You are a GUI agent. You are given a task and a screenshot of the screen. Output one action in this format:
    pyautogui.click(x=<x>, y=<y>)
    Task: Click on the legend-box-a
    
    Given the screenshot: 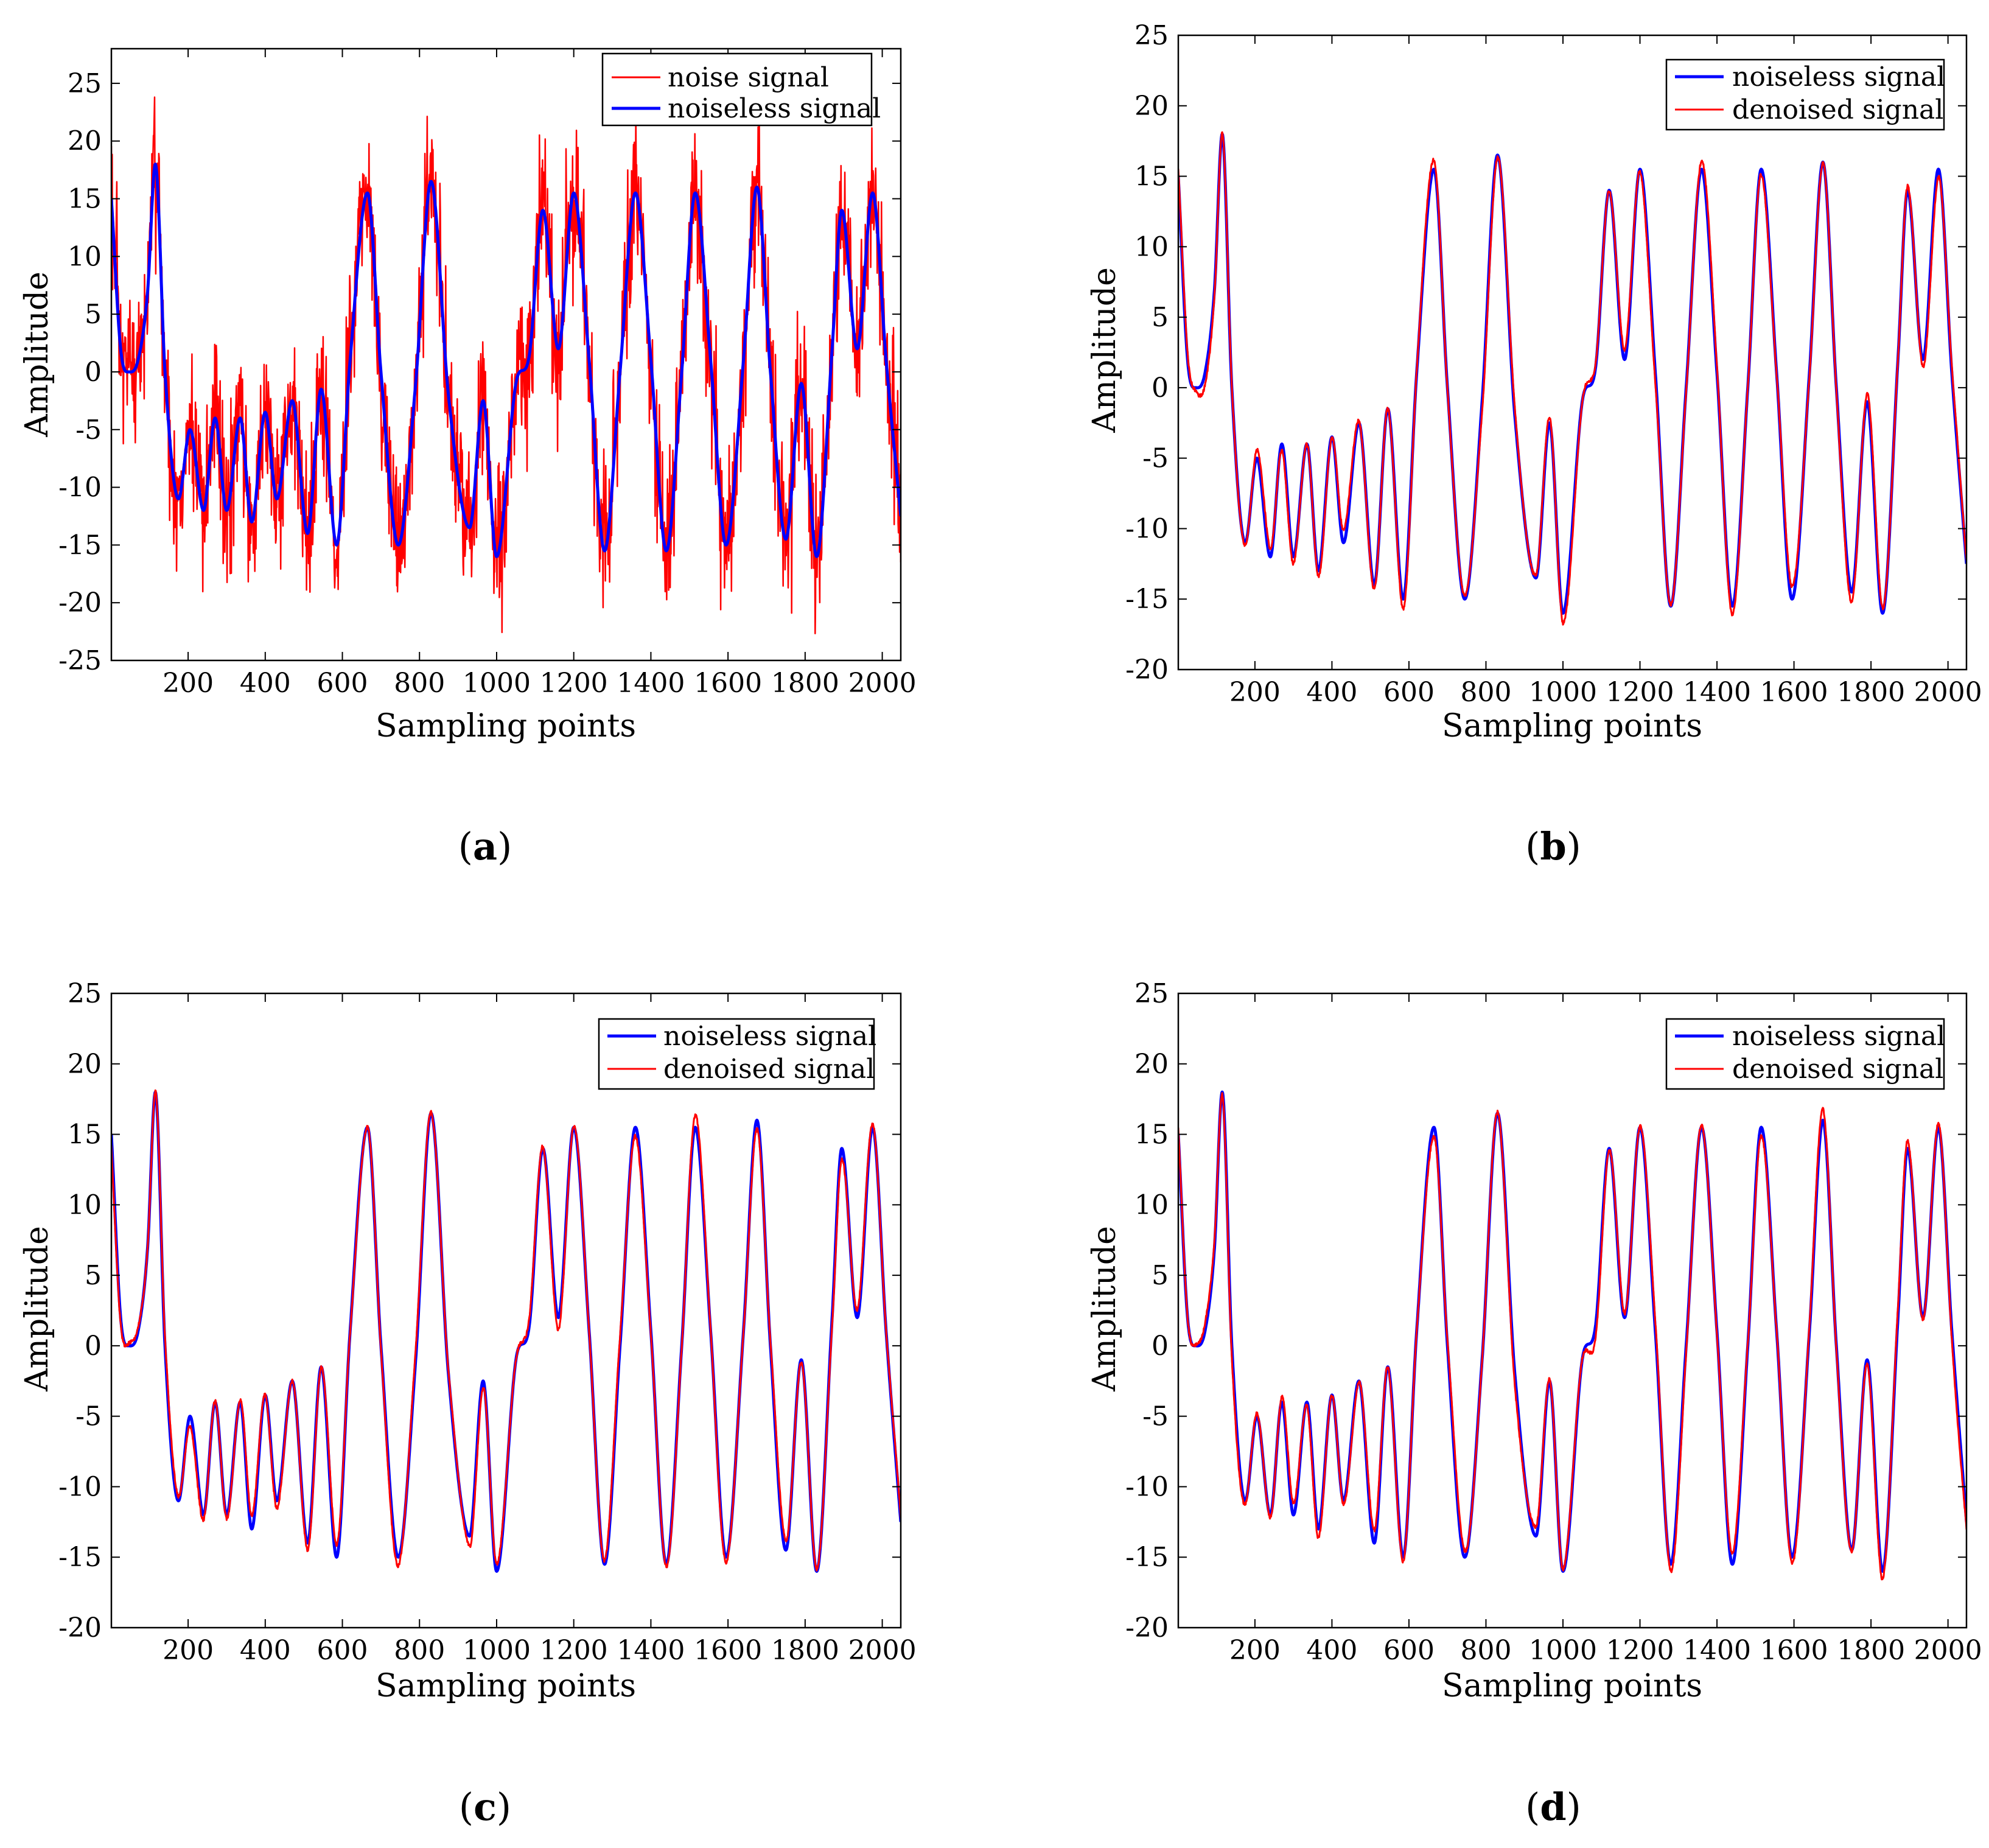 What is the action you would take?
    pyautogui.click(x=737, y=89)
    